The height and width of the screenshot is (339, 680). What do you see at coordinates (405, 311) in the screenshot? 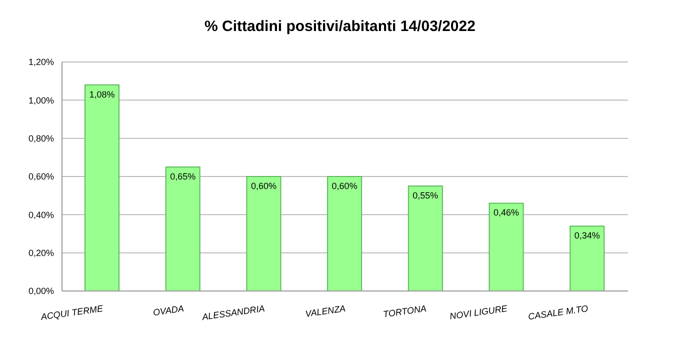
I see `x-tick-label: TORTONA` at bounding box center [405, 311].